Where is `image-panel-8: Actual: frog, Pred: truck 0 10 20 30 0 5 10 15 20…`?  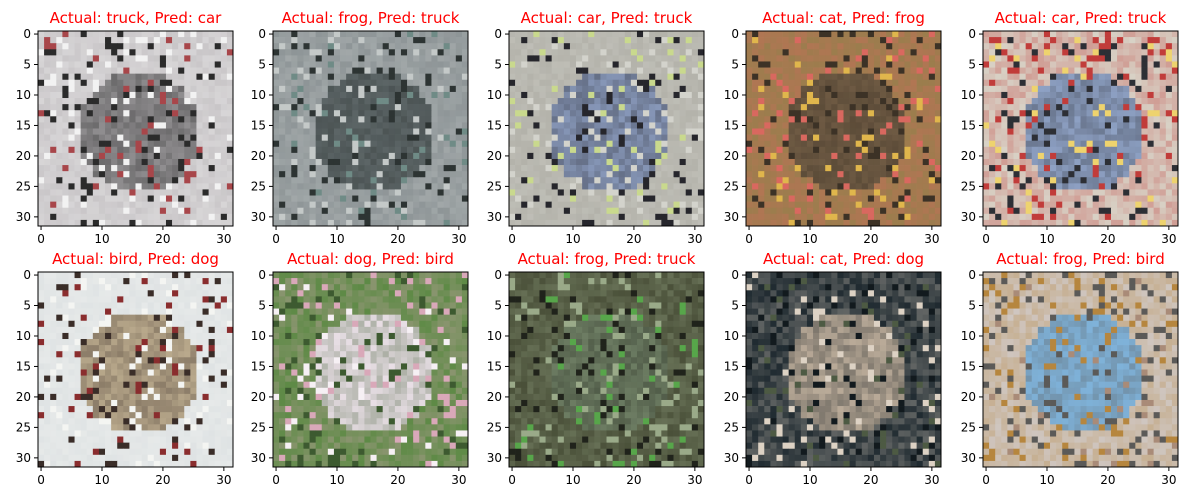
image-panel-8: Actual: frog, Pred: truck 0 10 20 30 0 5 10 15 20… is located at coordinates (596, 368).